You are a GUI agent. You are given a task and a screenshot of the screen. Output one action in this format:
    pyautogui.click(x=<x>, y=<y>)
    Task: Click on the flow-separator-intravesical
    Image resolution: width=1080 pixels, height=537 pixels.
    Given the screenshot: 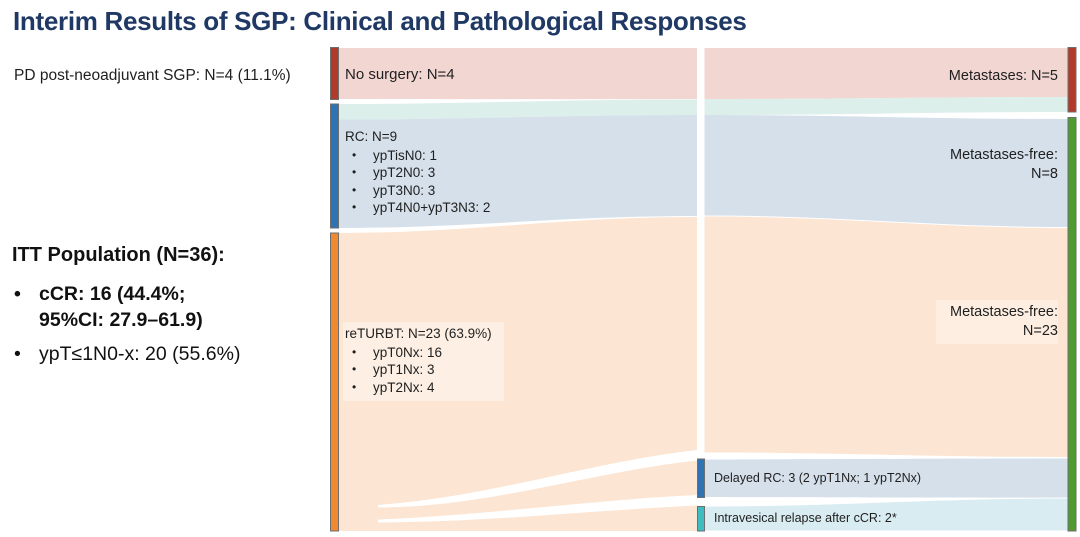 What is the action you would take?
    pyautogui.click(x=537, y=509)
    